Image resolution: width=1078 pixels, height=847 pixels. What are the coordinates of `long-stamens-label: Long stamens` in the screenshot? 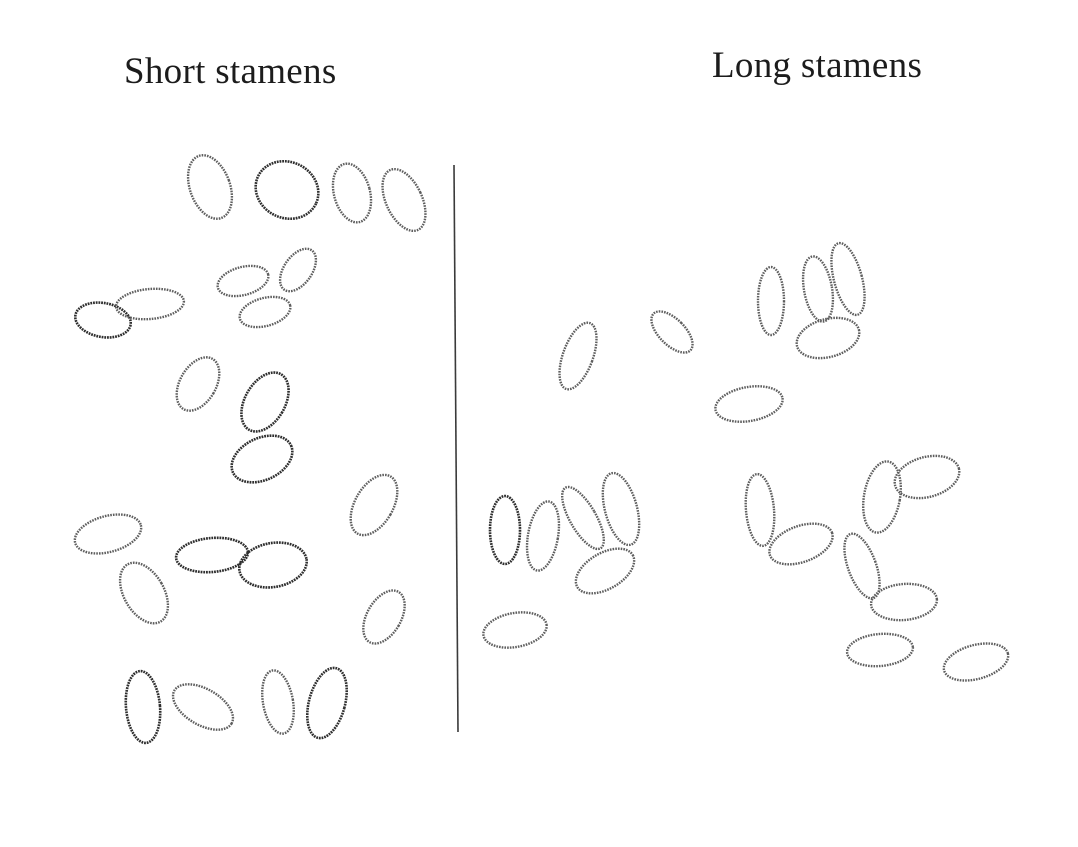 It's located at (817, 65).